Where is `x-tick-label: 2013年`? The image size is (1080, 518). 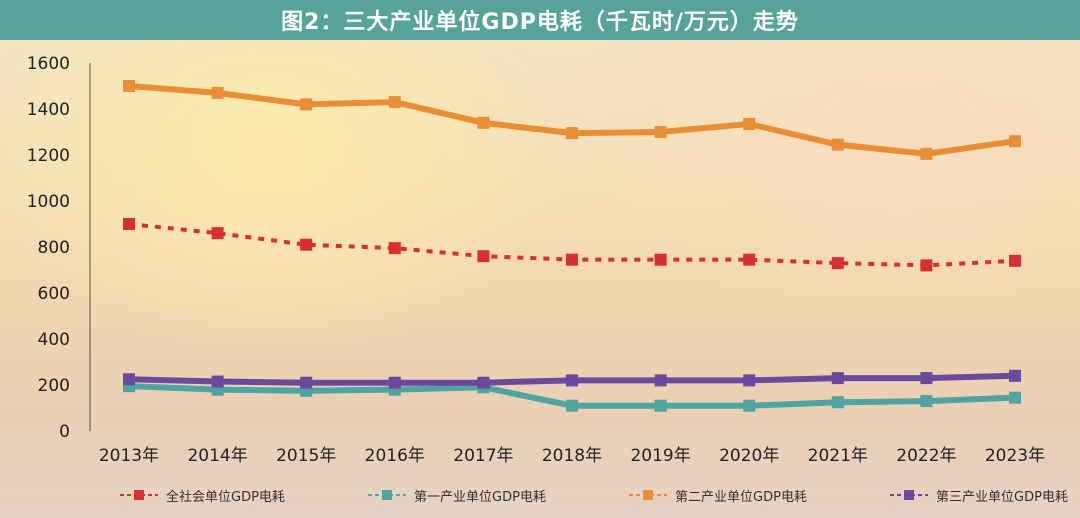
x-tick-label: 2013年 is located at coordinates (129, 456).